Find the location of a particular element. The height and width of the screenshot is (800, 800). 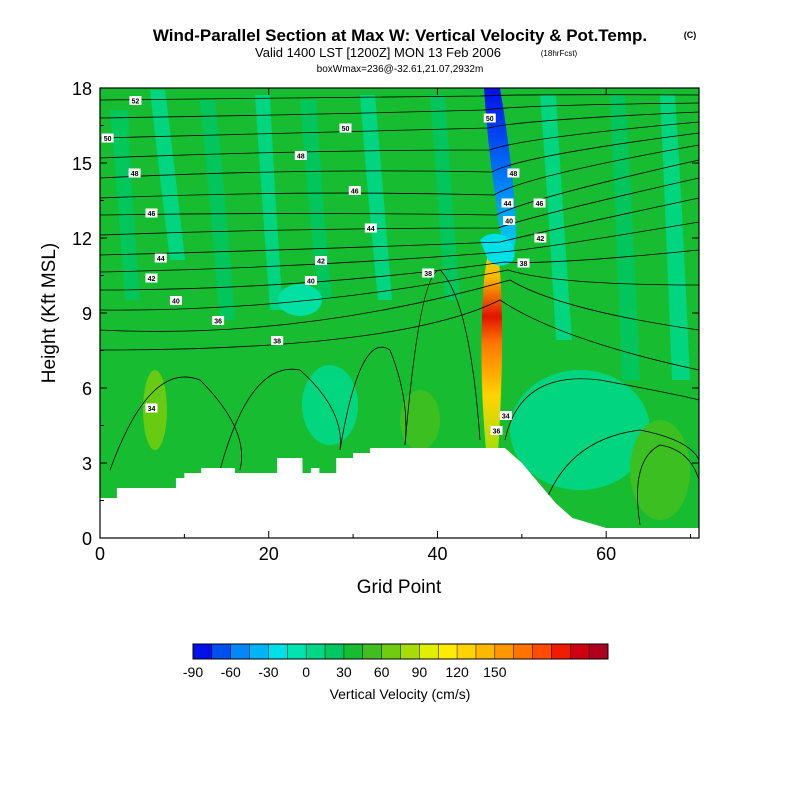

title-mark: (C) is located at coordinates (690, 35).